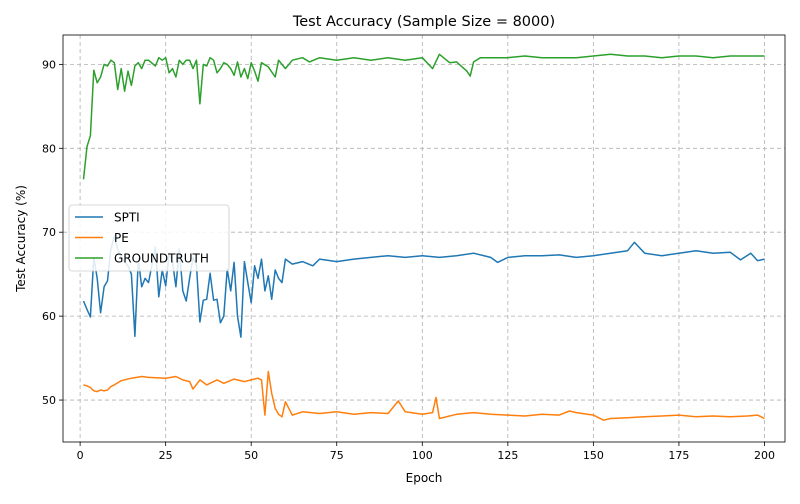 The image size is (800, 504). Describe the element at coordinates (127, 218) in the screenshot. I see `legend-label-spti: SPTI` at that location.